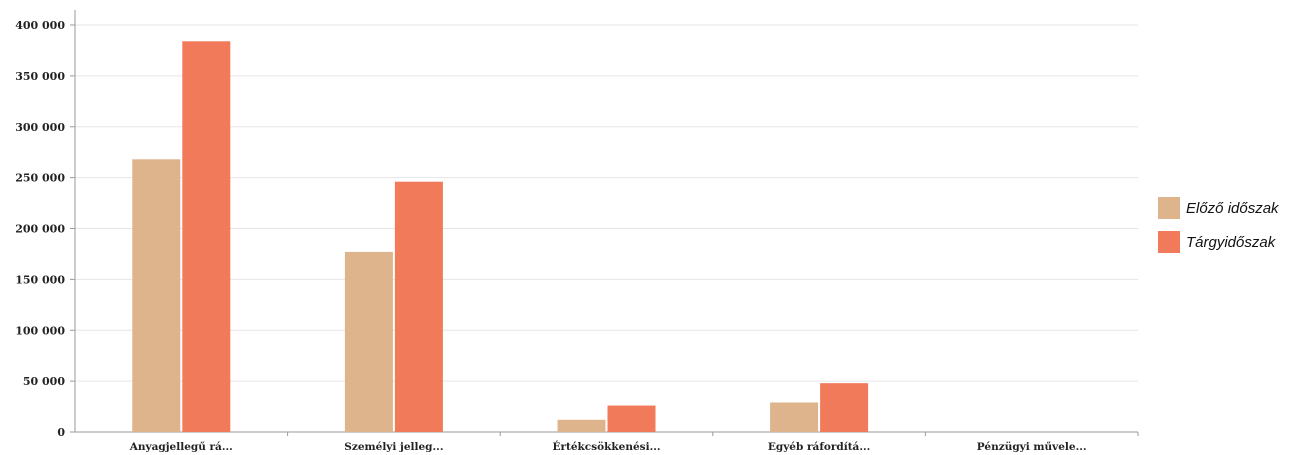  I want to click on y-tick-label: 0, so click(61, 432).